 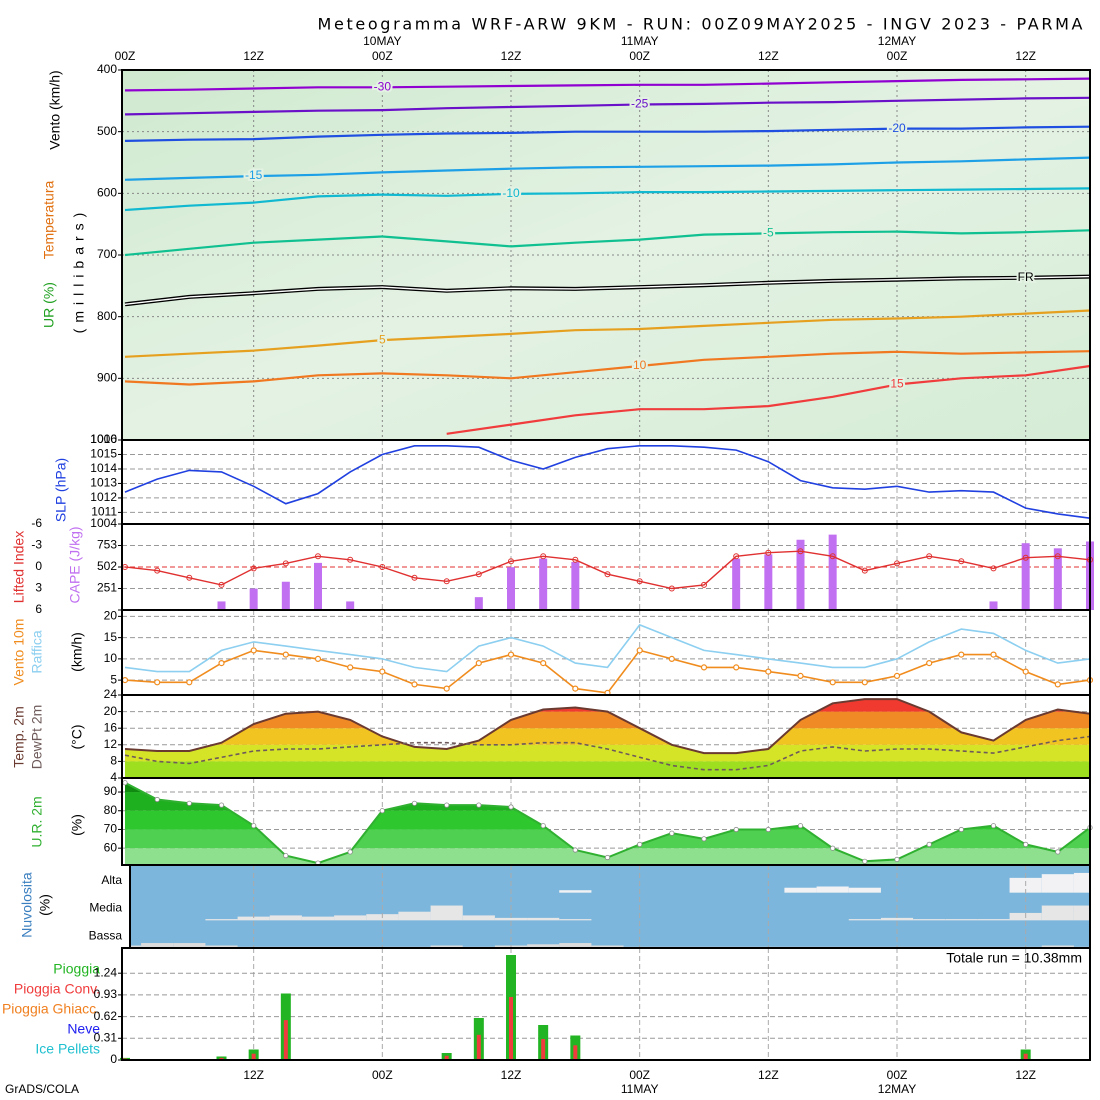 What do you see at coordinates (607, 671) in the screenshot?
I see `wind-line` at bounding box center [607, 671].